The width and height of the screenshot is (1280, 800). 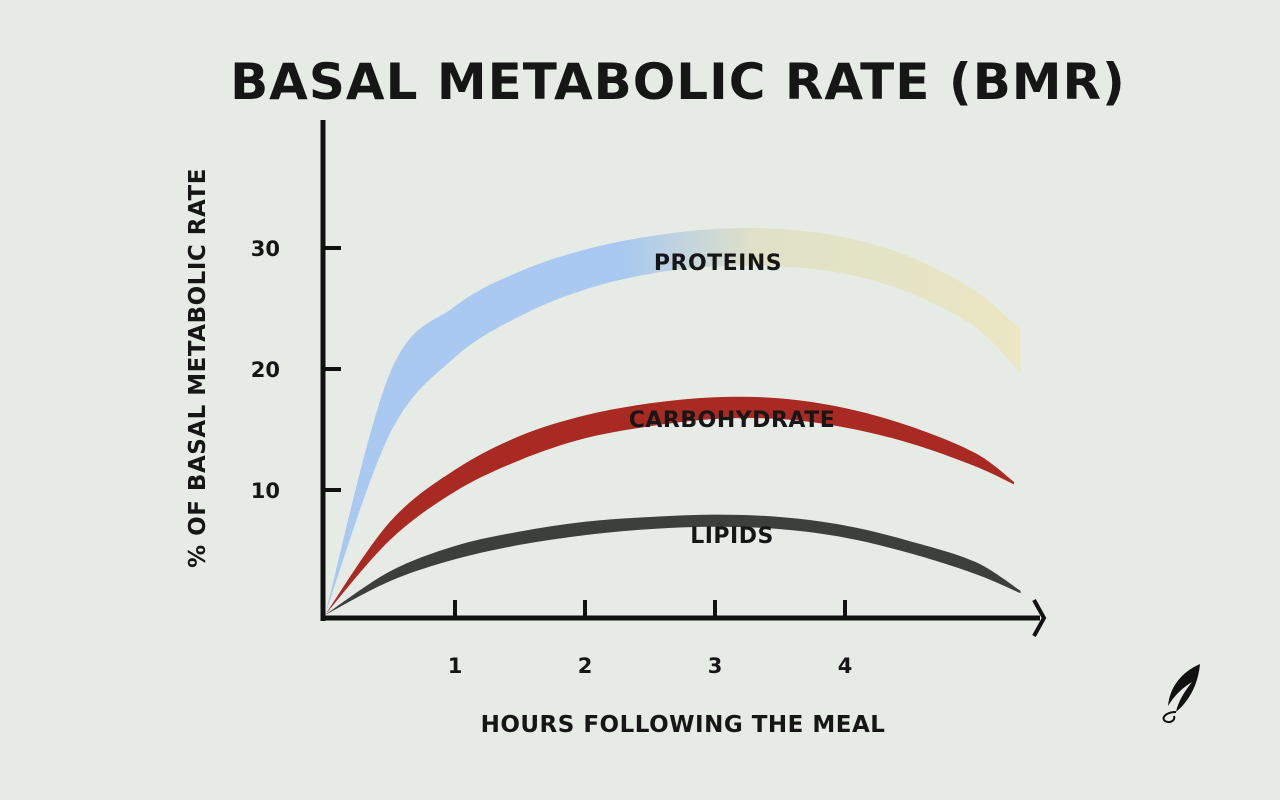 What do you see at coordinates (265, 491) in the screenshot?
I see `y-tick-label: 10` at bounding box center [265, 491].